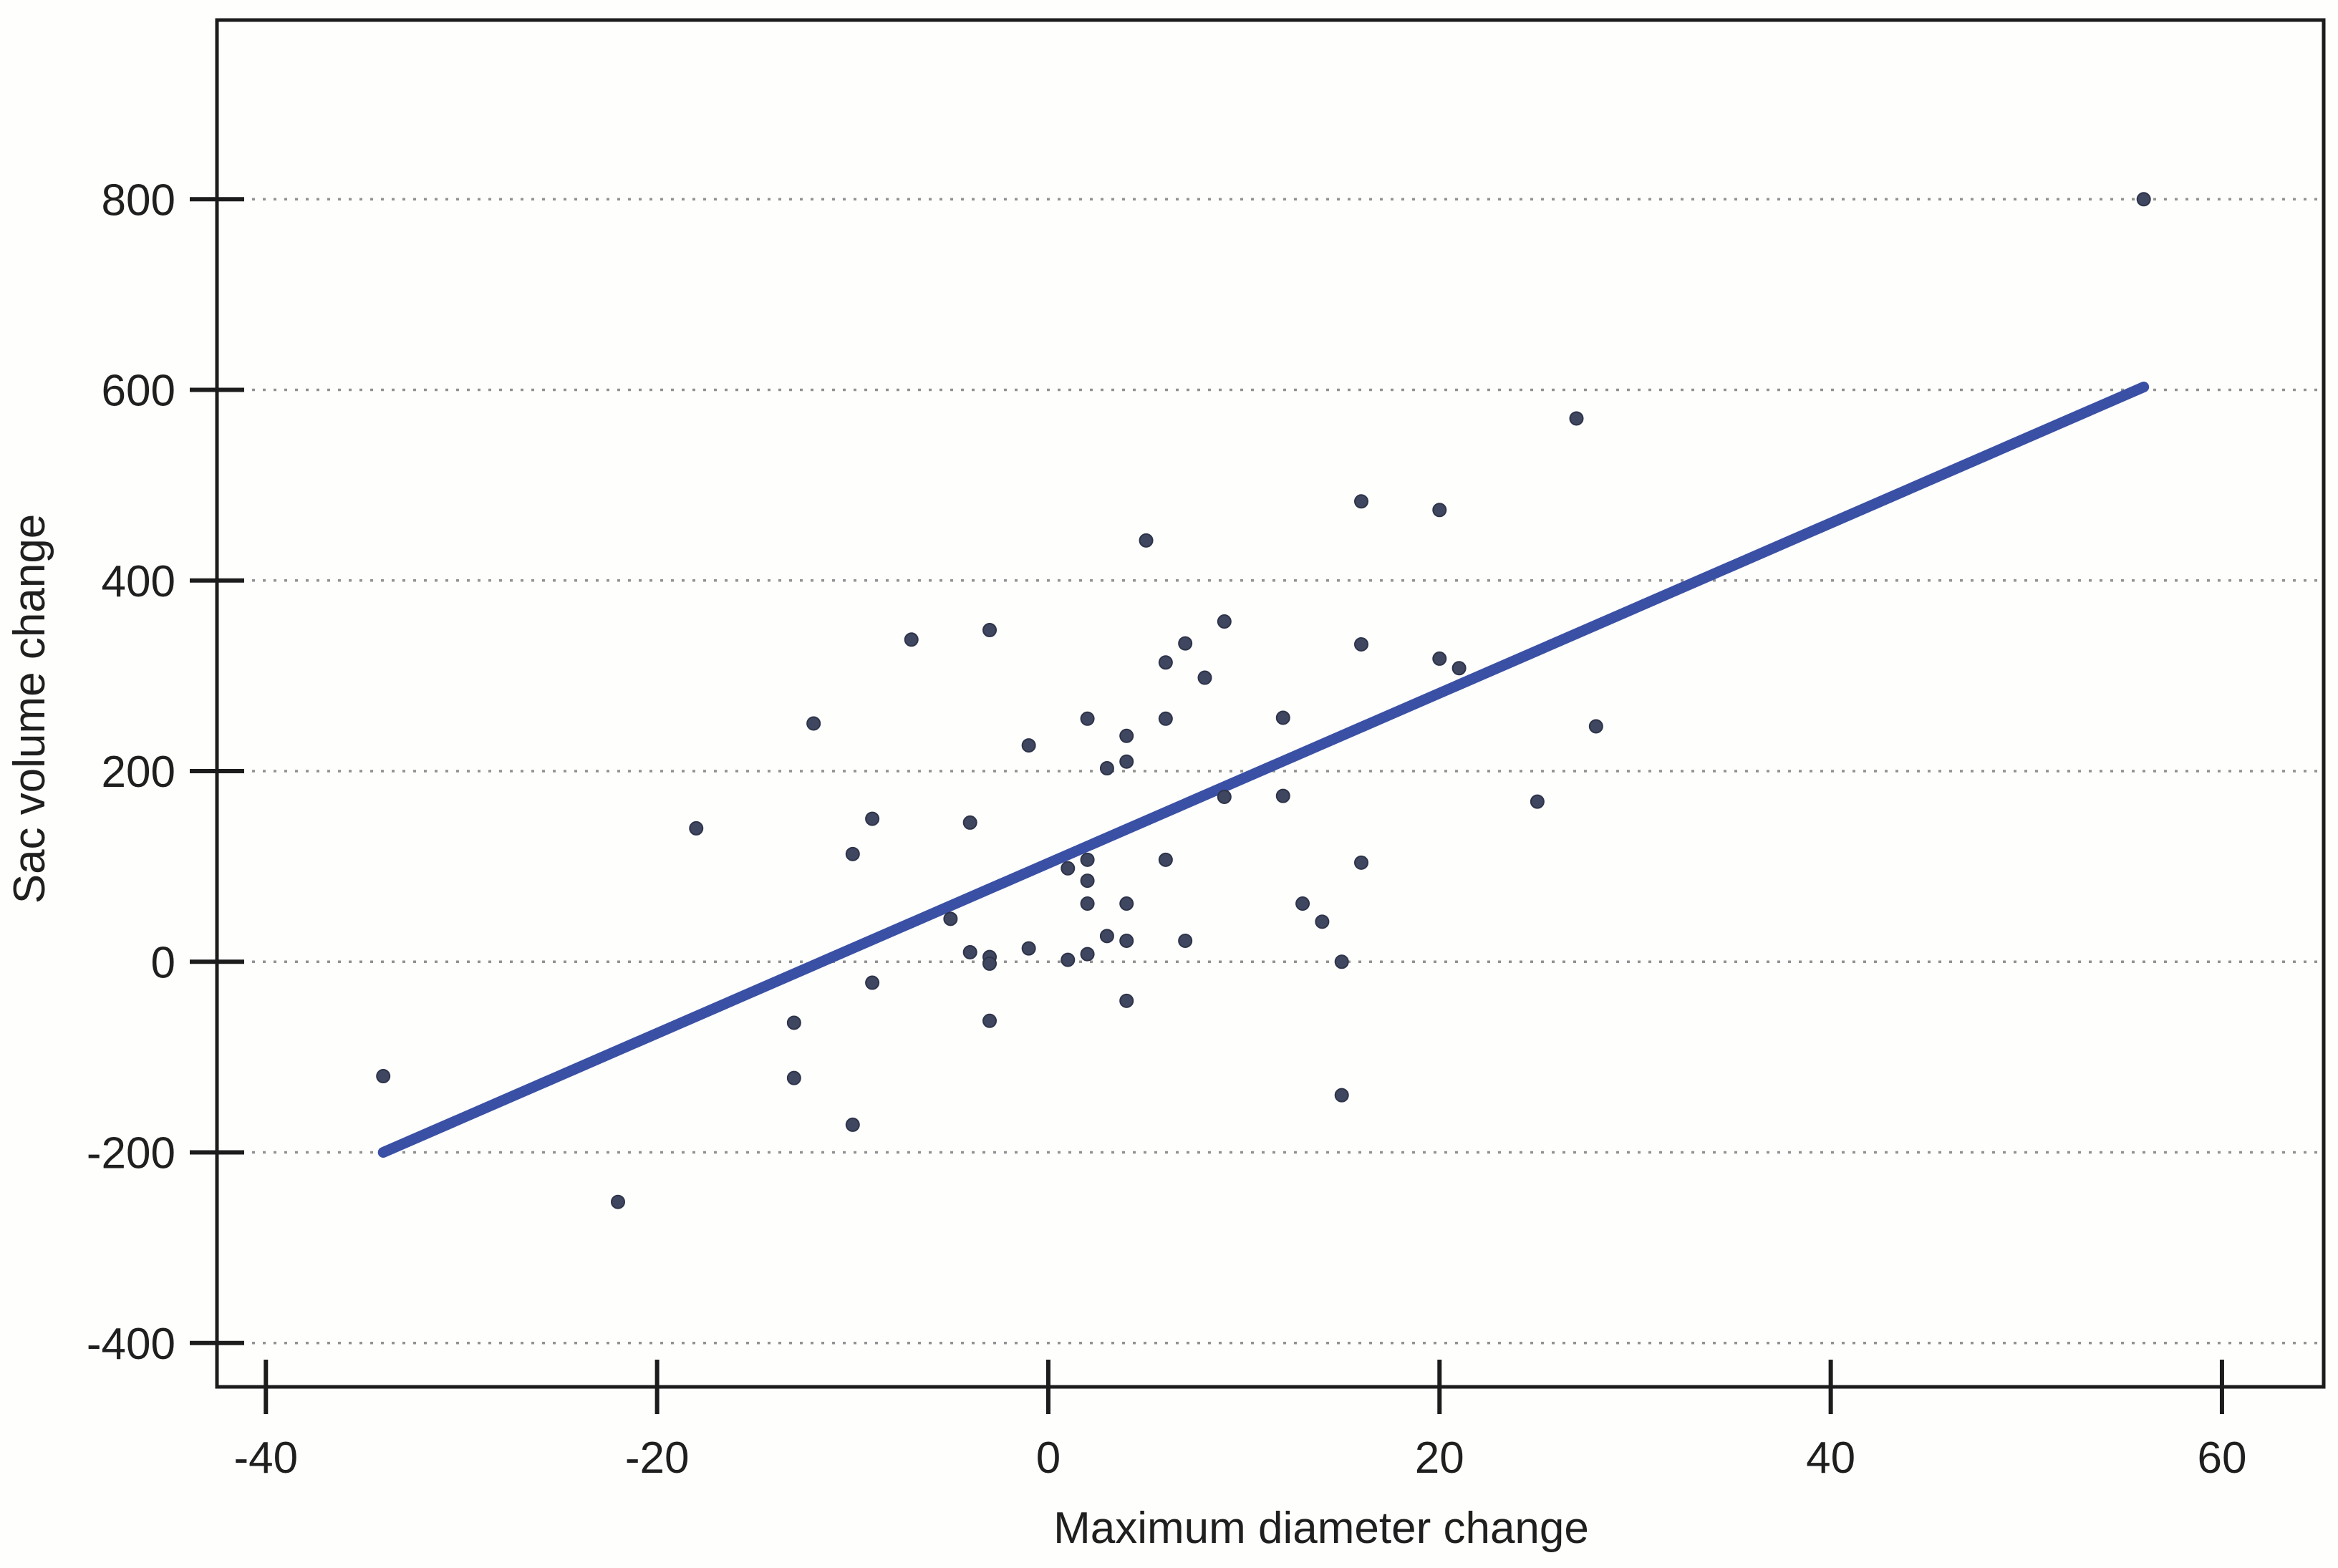 The height and width of the screenshot is (1568, 2338). I want to click on y-tick-label: 0, so click(163, 962).